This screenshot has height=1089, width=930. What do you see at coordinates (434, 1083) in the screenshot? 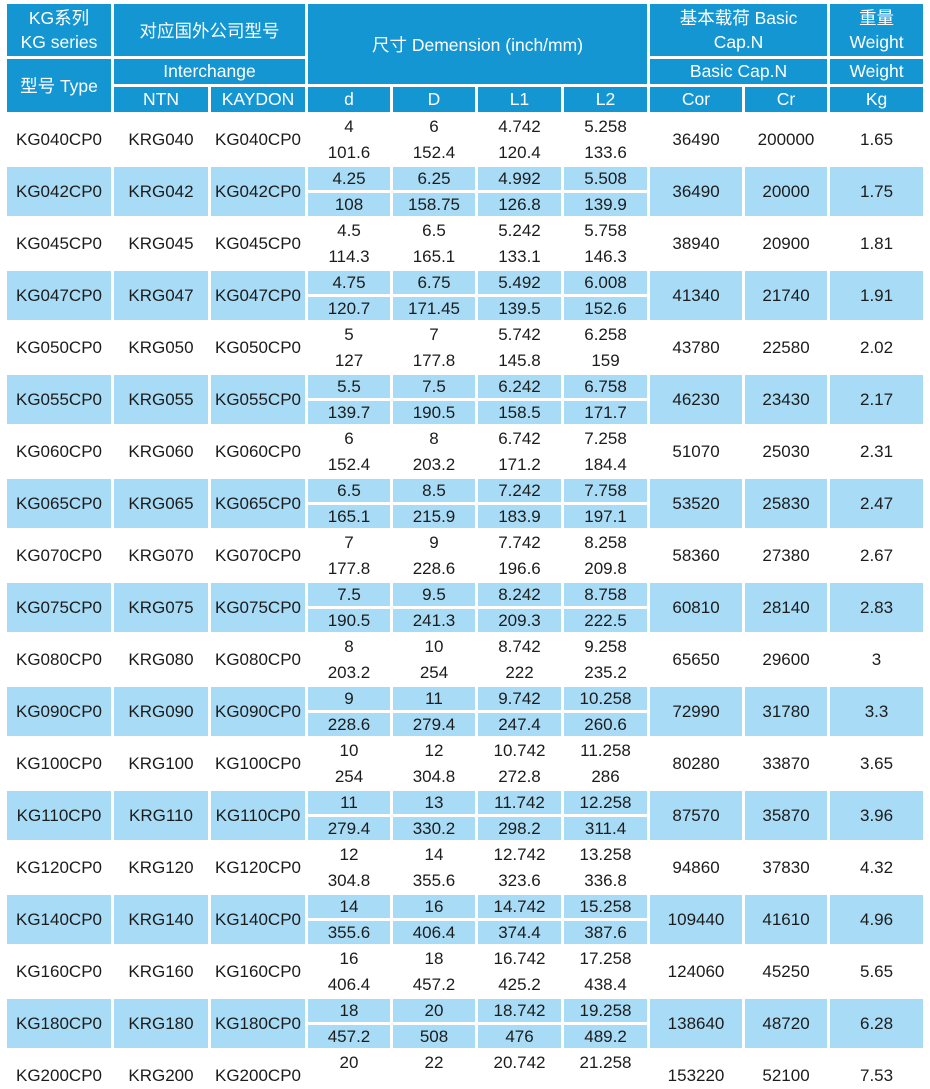
I see `dim-D-mm-cell` at bounding box center [434, 1083].